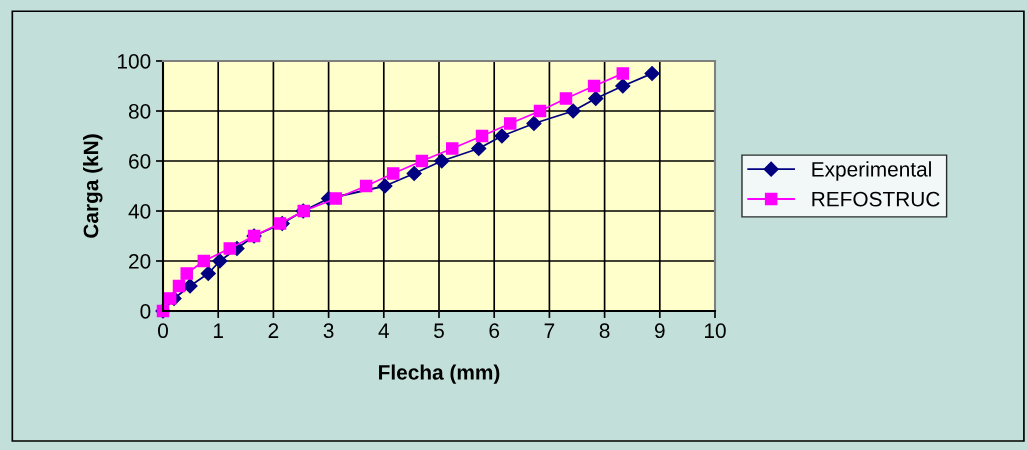 The width and height of the screenshot is (1027, 450). I want to click on y-tick-label: 80, so click(139, 111).